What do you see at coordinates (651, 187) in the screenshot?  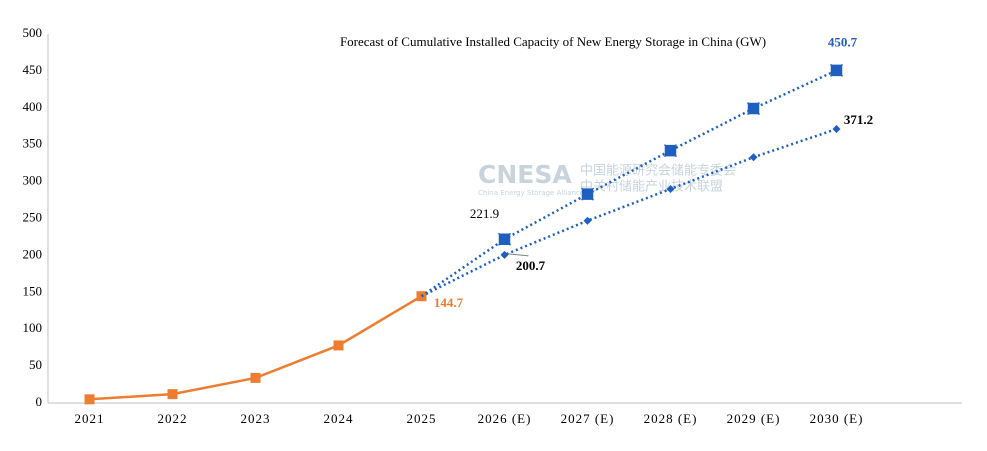 I see `watermark-text: 中关村储能产业技术联盟` at bounding box center [651, 187].